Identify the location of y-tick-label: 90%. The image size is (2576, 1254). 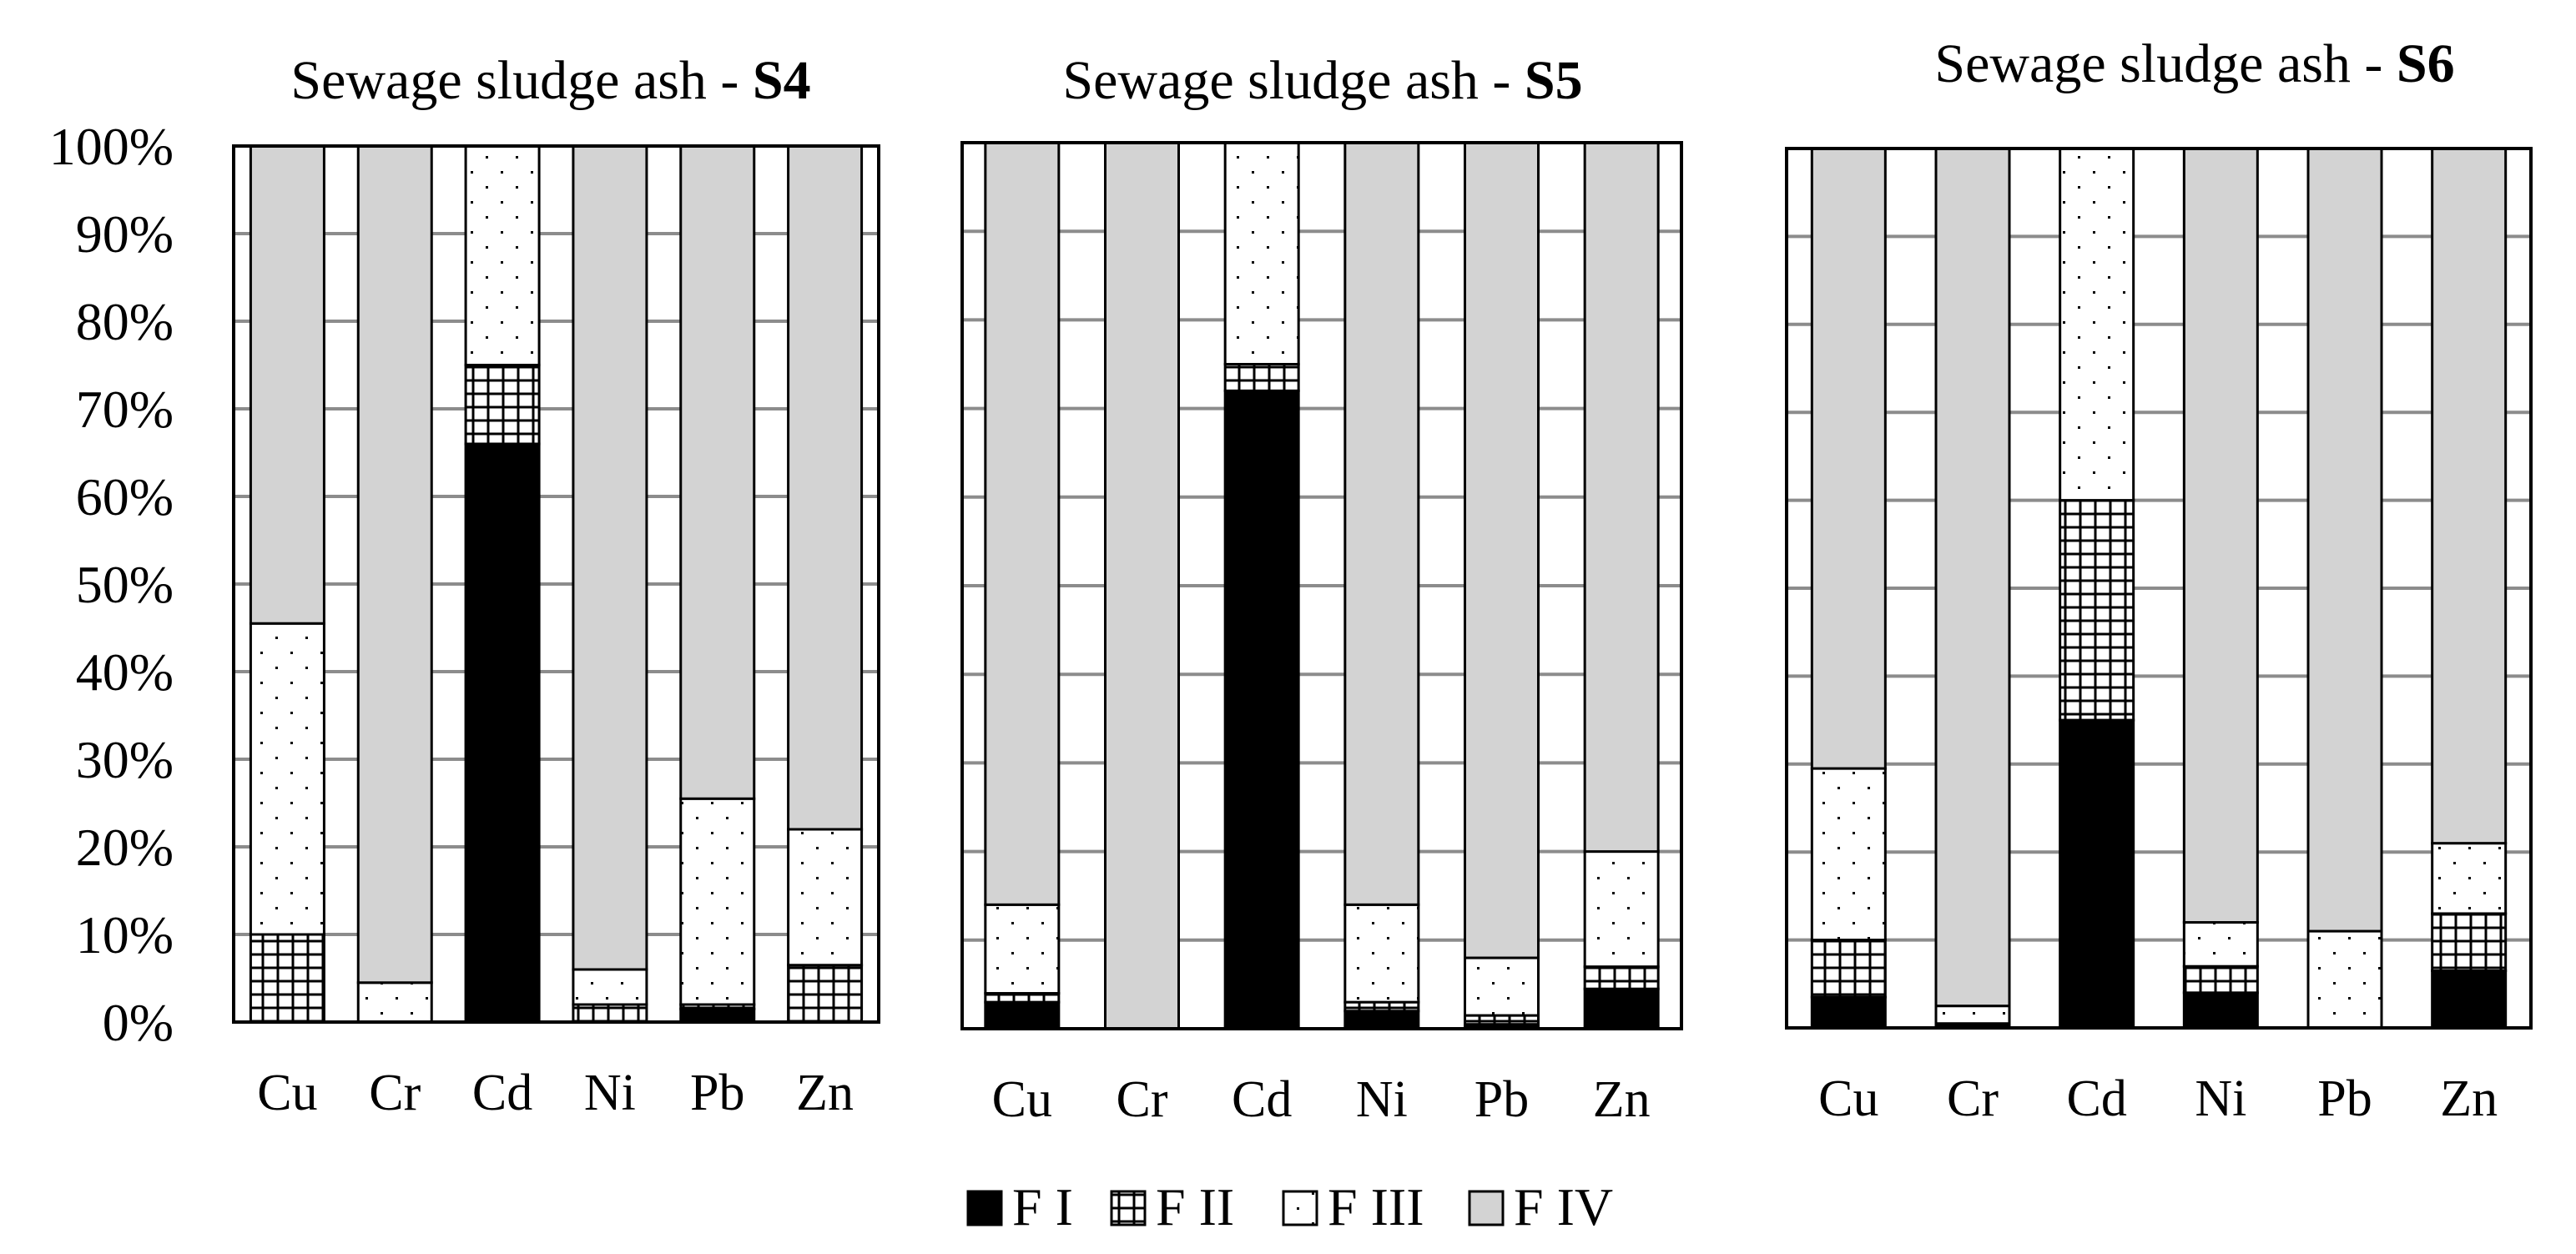
(125, 234).